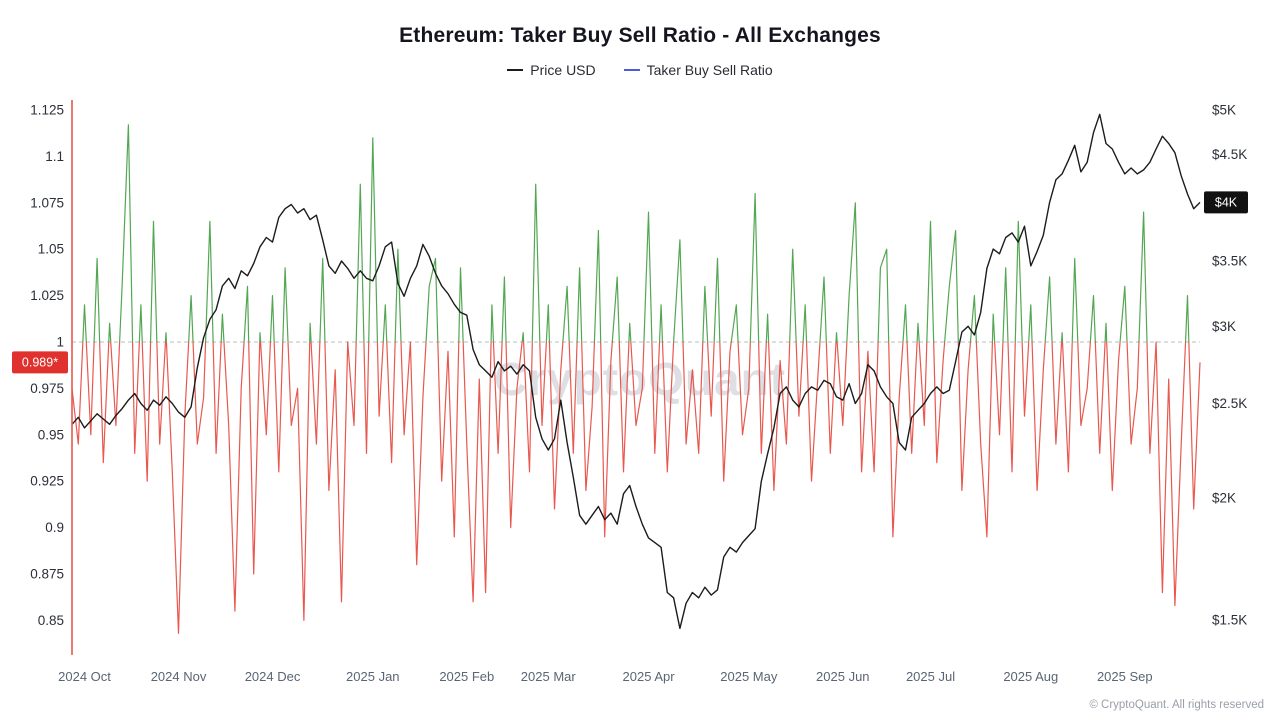 This screenshot has width=1280, height=720. I want to click on chart-legend: Price USD Taker Buy Sell Ratio, so click(640, 70).